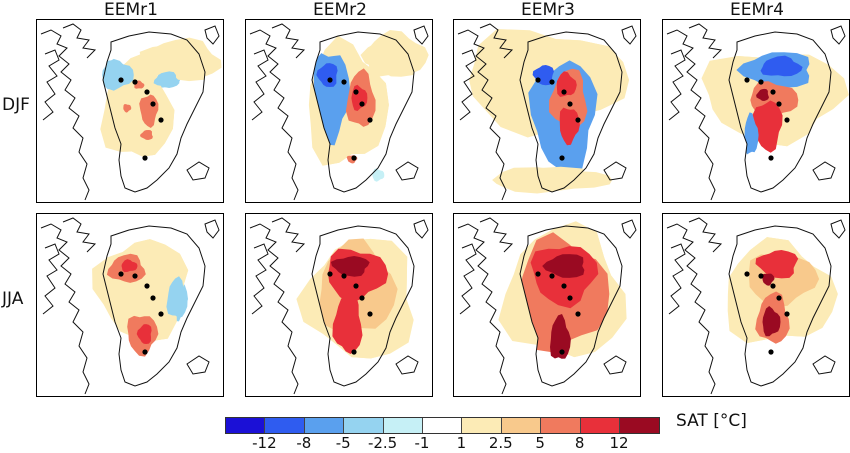 The height and width of the screenshot is (453, 850). Describe the element at coordinates (304, 443) in the screenshot. I see `colorbar-tick-label: -8` at that location.